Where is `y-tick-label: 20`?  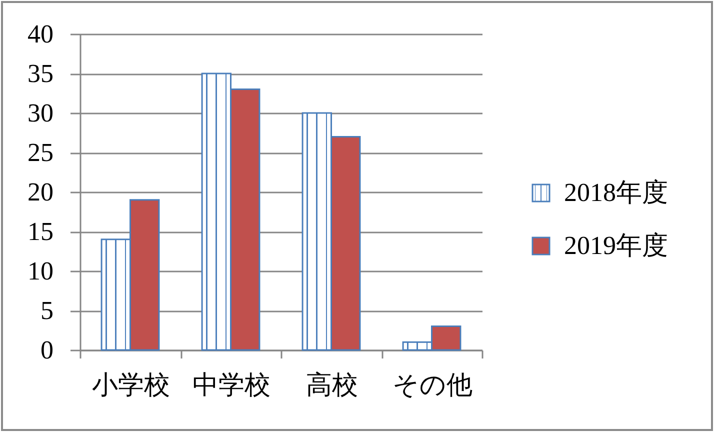
y-tick-label: 20 is located at coordinates (41, 192).